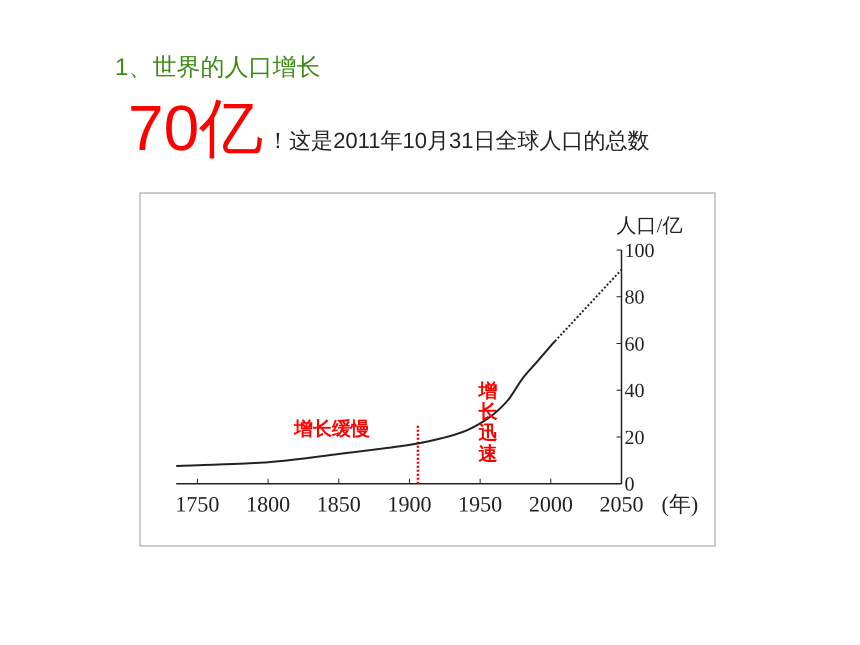 This screenshot has width=860, height=645. What do you see at coordinates (331, 429) in the screenshot?
I see `annotation: 增长缓慢` at bounding box center [331, 429].